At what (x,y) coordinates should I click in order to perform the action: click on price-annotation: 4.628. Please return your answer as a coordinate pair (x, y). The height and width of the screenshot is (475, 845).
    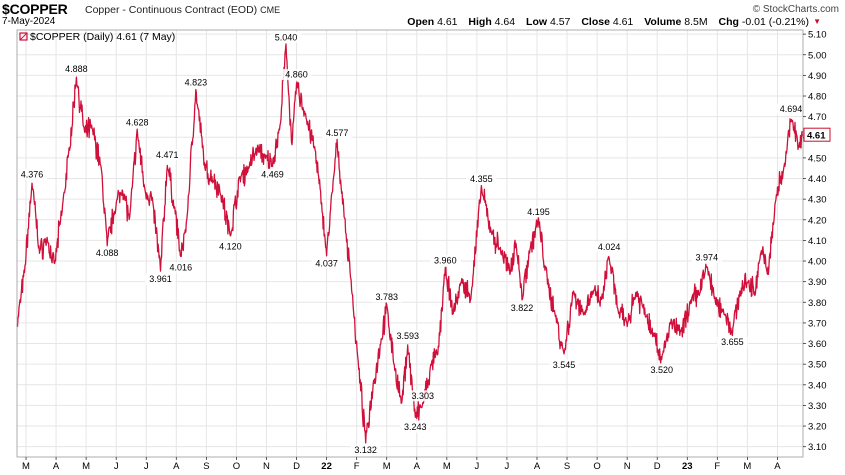
    Looking at the image, I should click on (137, 122).